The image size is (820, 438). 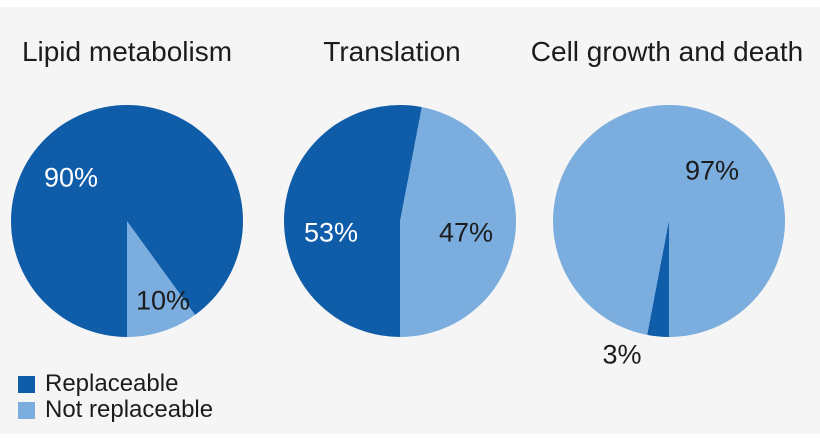 I want to click on legend-label-not-replaceable: Not replaceable, so click(x=129, y=409).